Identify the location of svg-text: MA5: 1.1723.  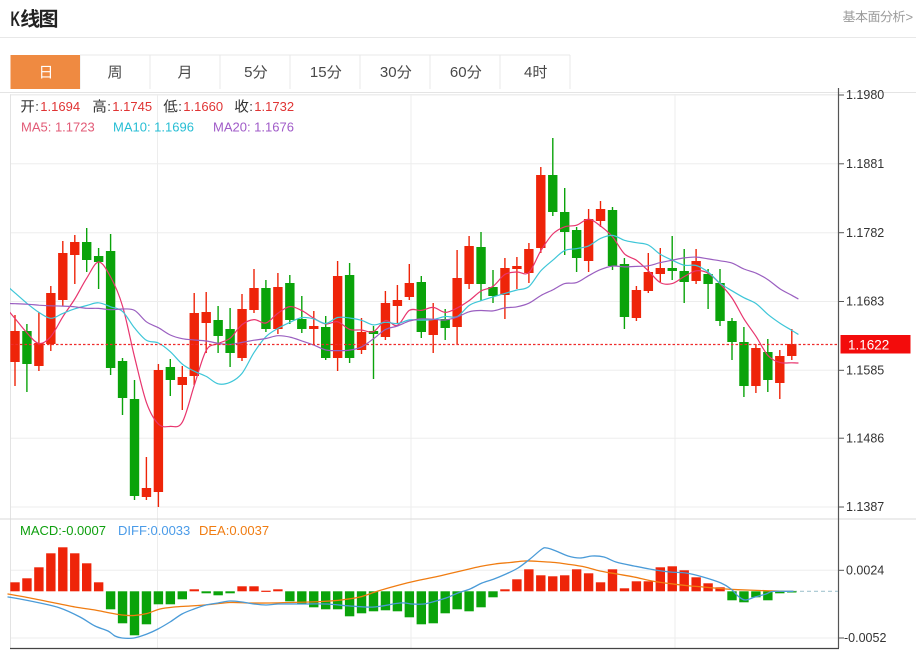
(58, 127).